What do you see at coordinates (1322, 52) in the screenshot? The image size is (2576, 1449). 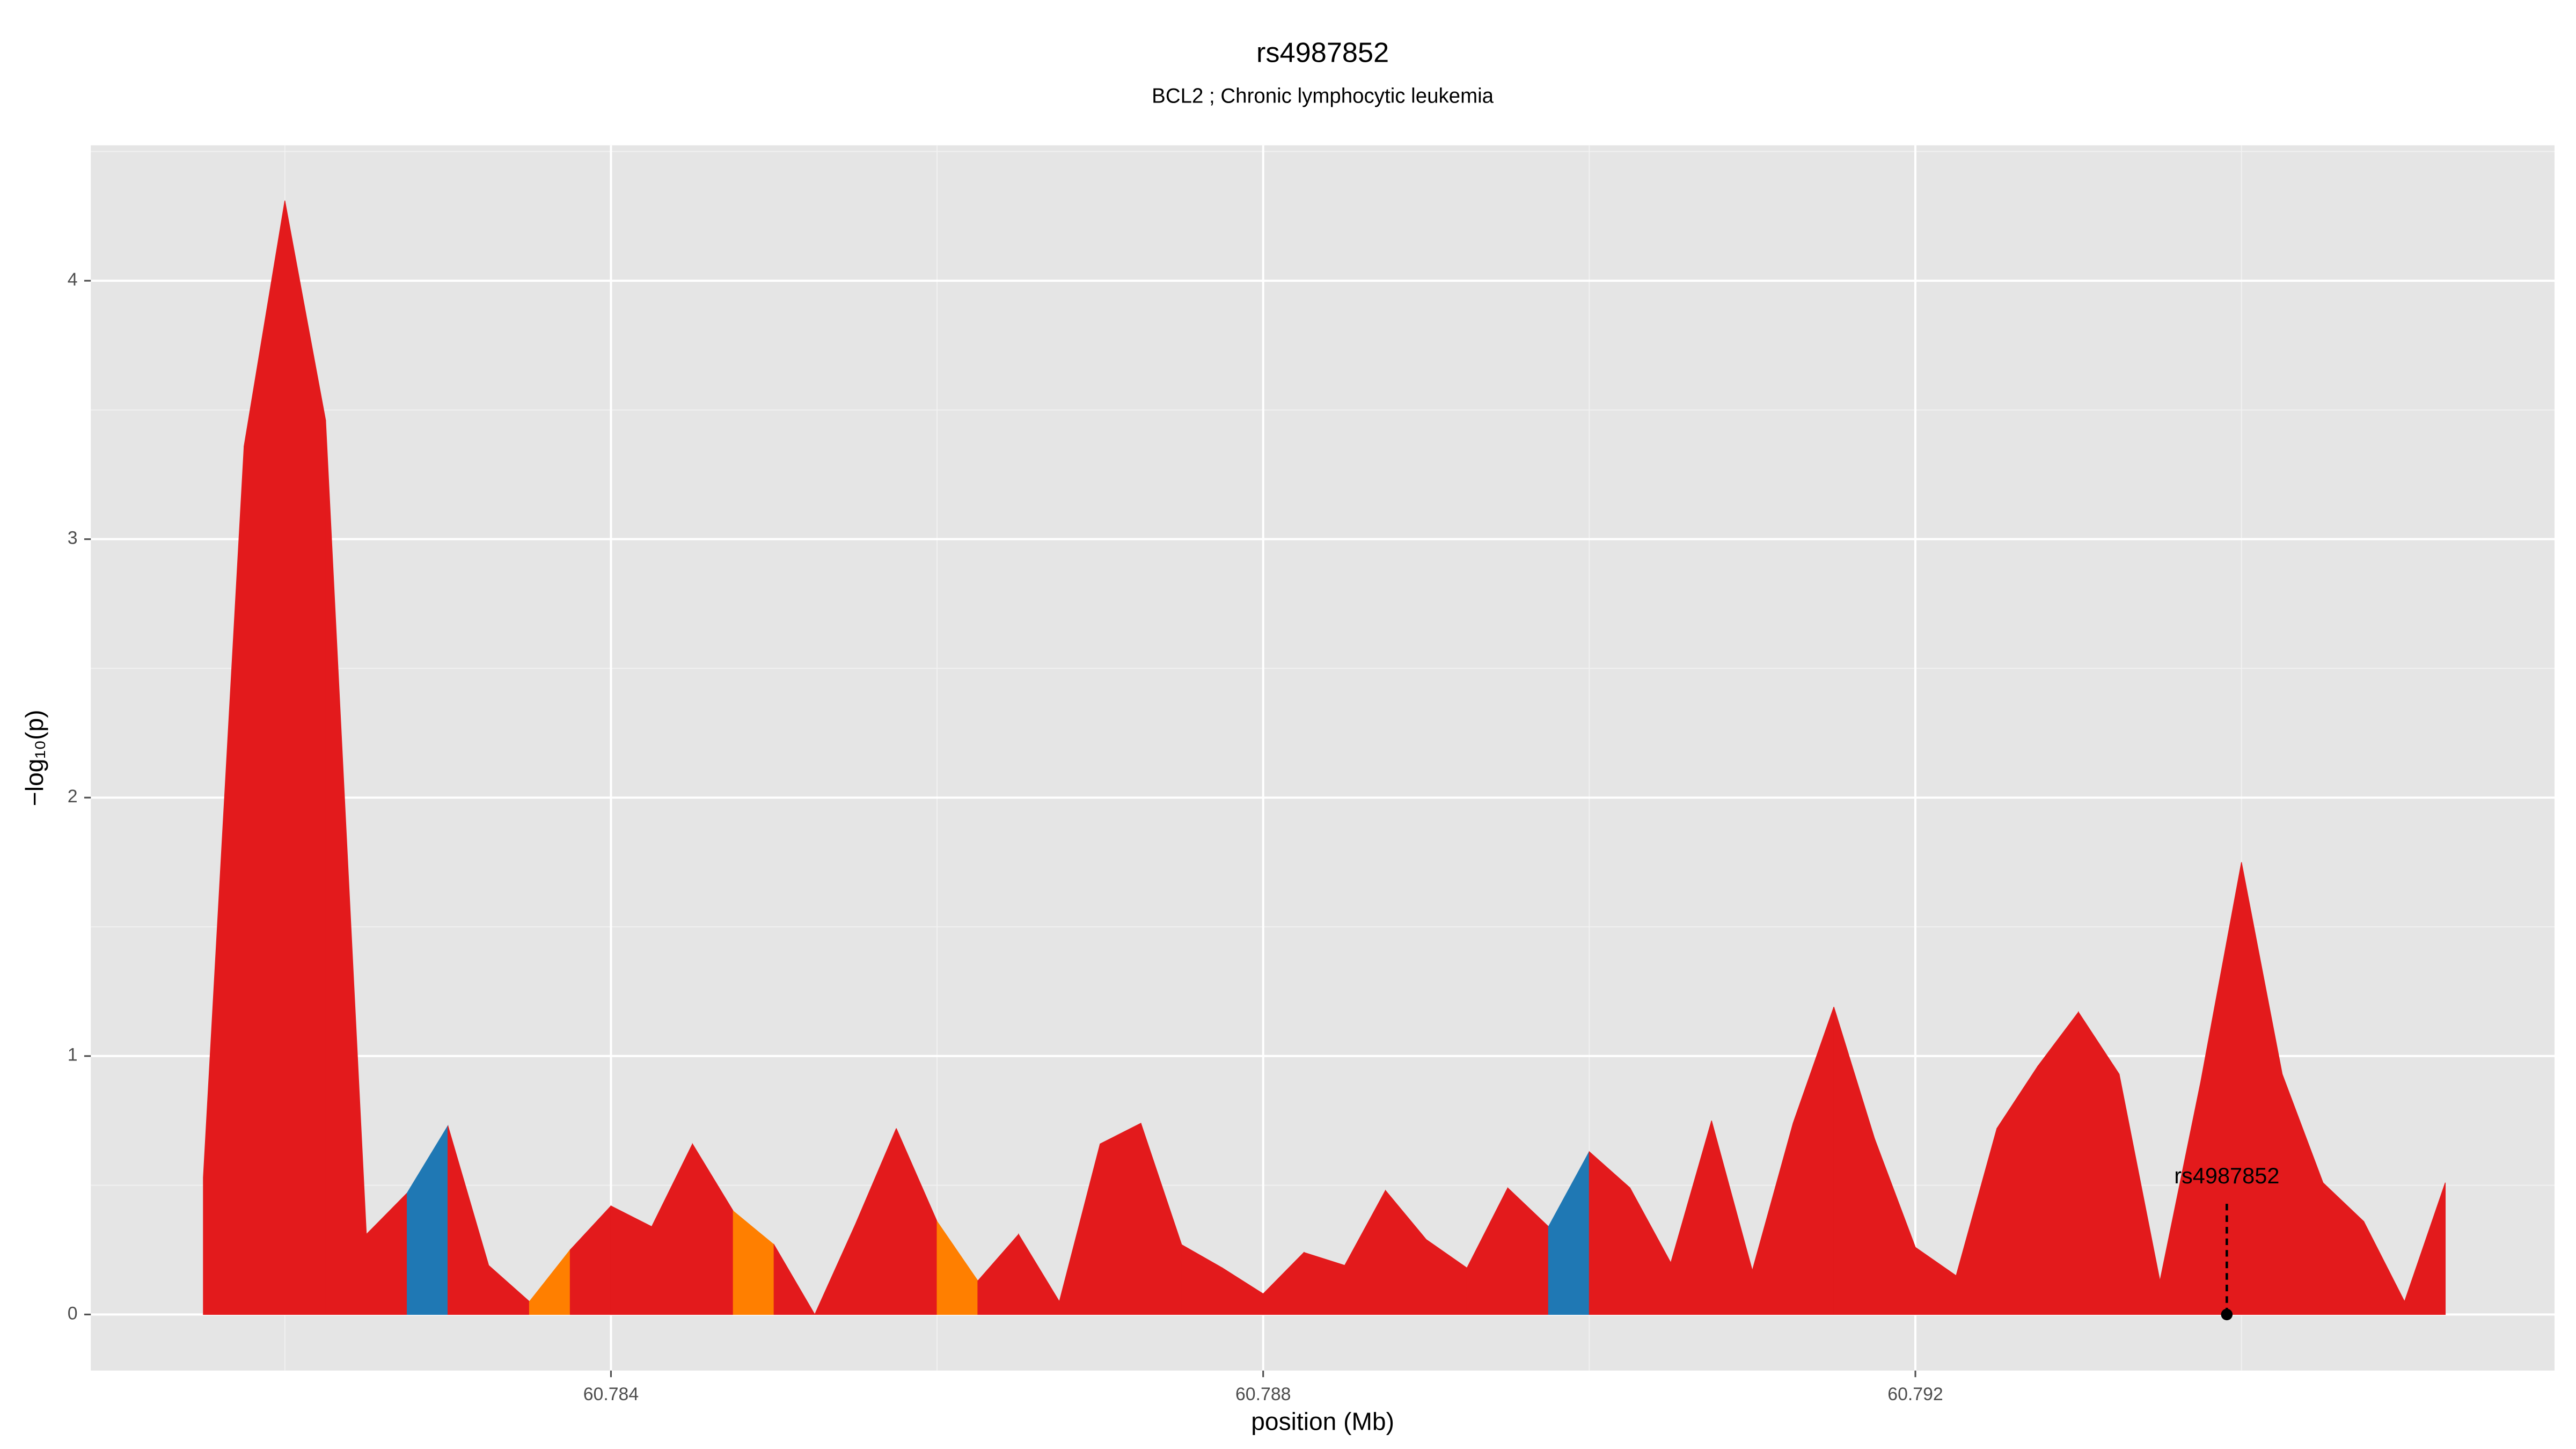 I see `chart-title: rs4987852` at bounding box center [1322, 52].